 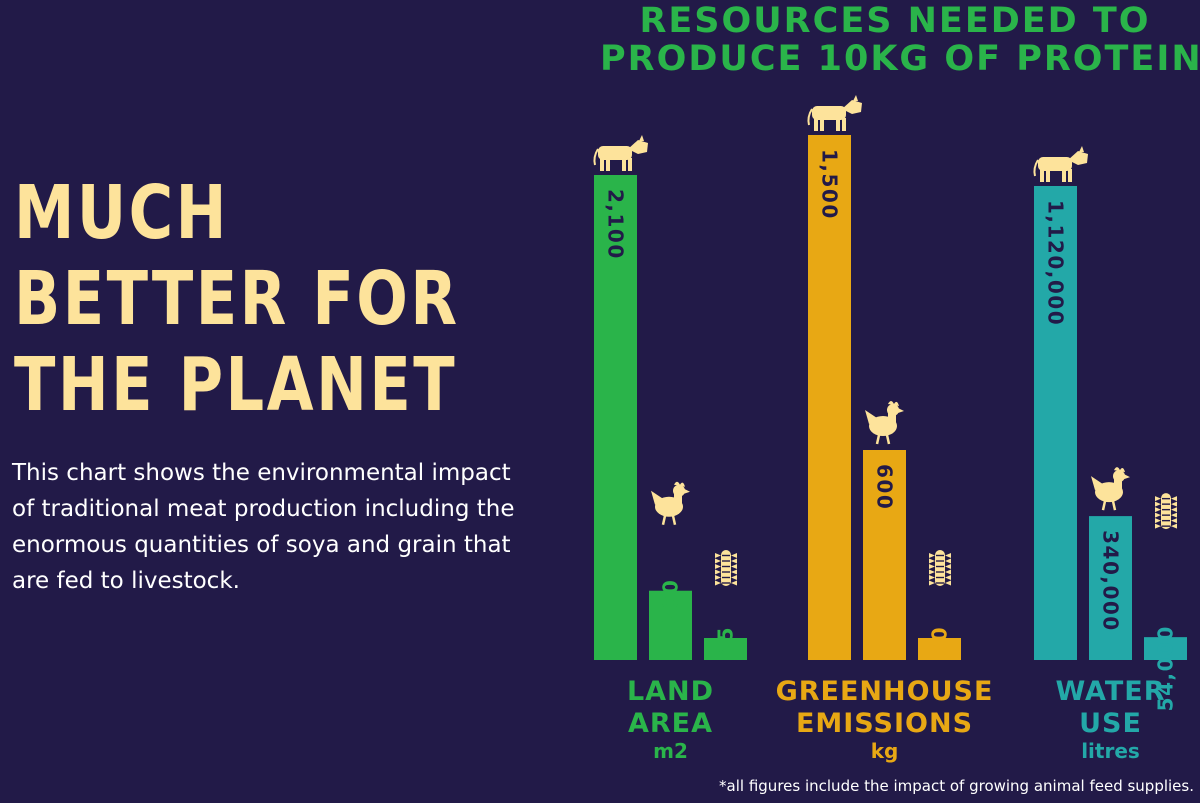 I want to click on headline: MUCH BETTER FOR THE PLANET, so click(x=237, y=299).